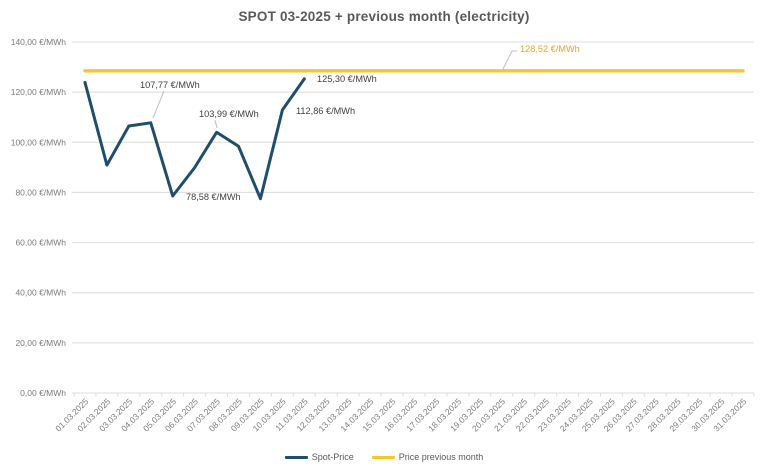  What do you see at coordinates (550, 49) in the screenshot?
I see `data-label: 128,52 €/MWh` at bounding box center [550, 49].